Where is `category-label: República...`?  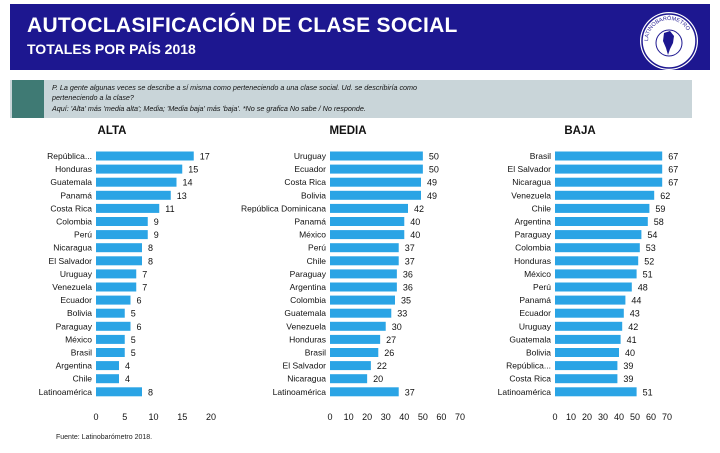
category-label: República... is located at coordinates (528, 366).